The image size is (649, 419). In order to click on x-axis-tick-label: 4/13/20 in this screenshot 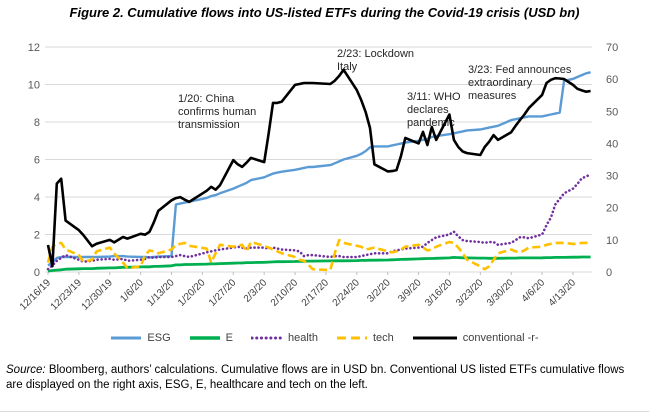, I will do `click(563, 293)`.